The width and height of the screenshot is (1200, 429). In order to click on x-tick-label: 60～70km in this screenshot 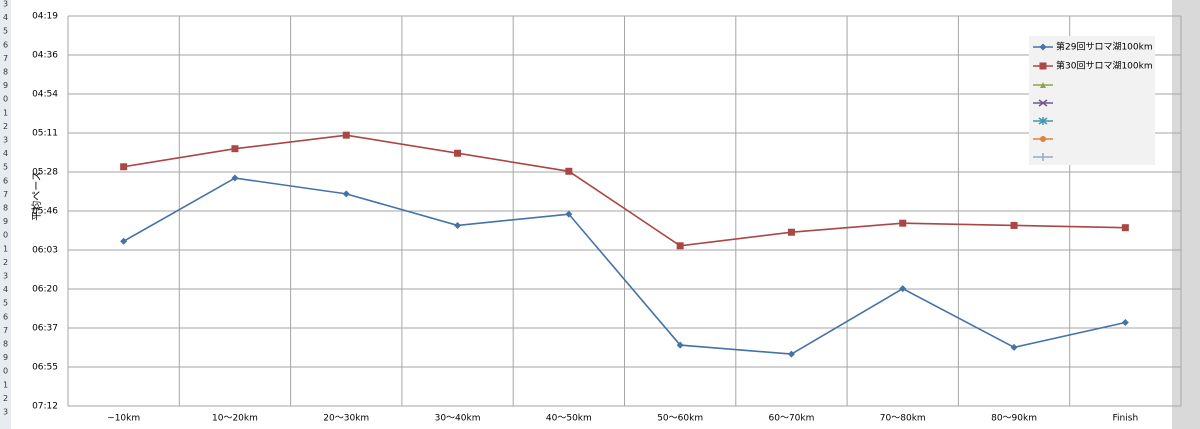, I will do `click(792, 419)`.